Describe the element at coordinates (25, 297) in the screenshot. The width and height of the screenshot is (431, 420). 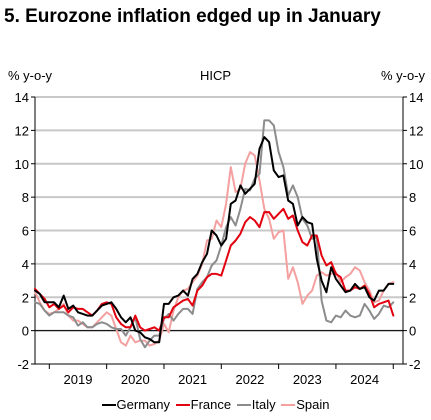
I see `y-tick-label-left: 2` at that location.